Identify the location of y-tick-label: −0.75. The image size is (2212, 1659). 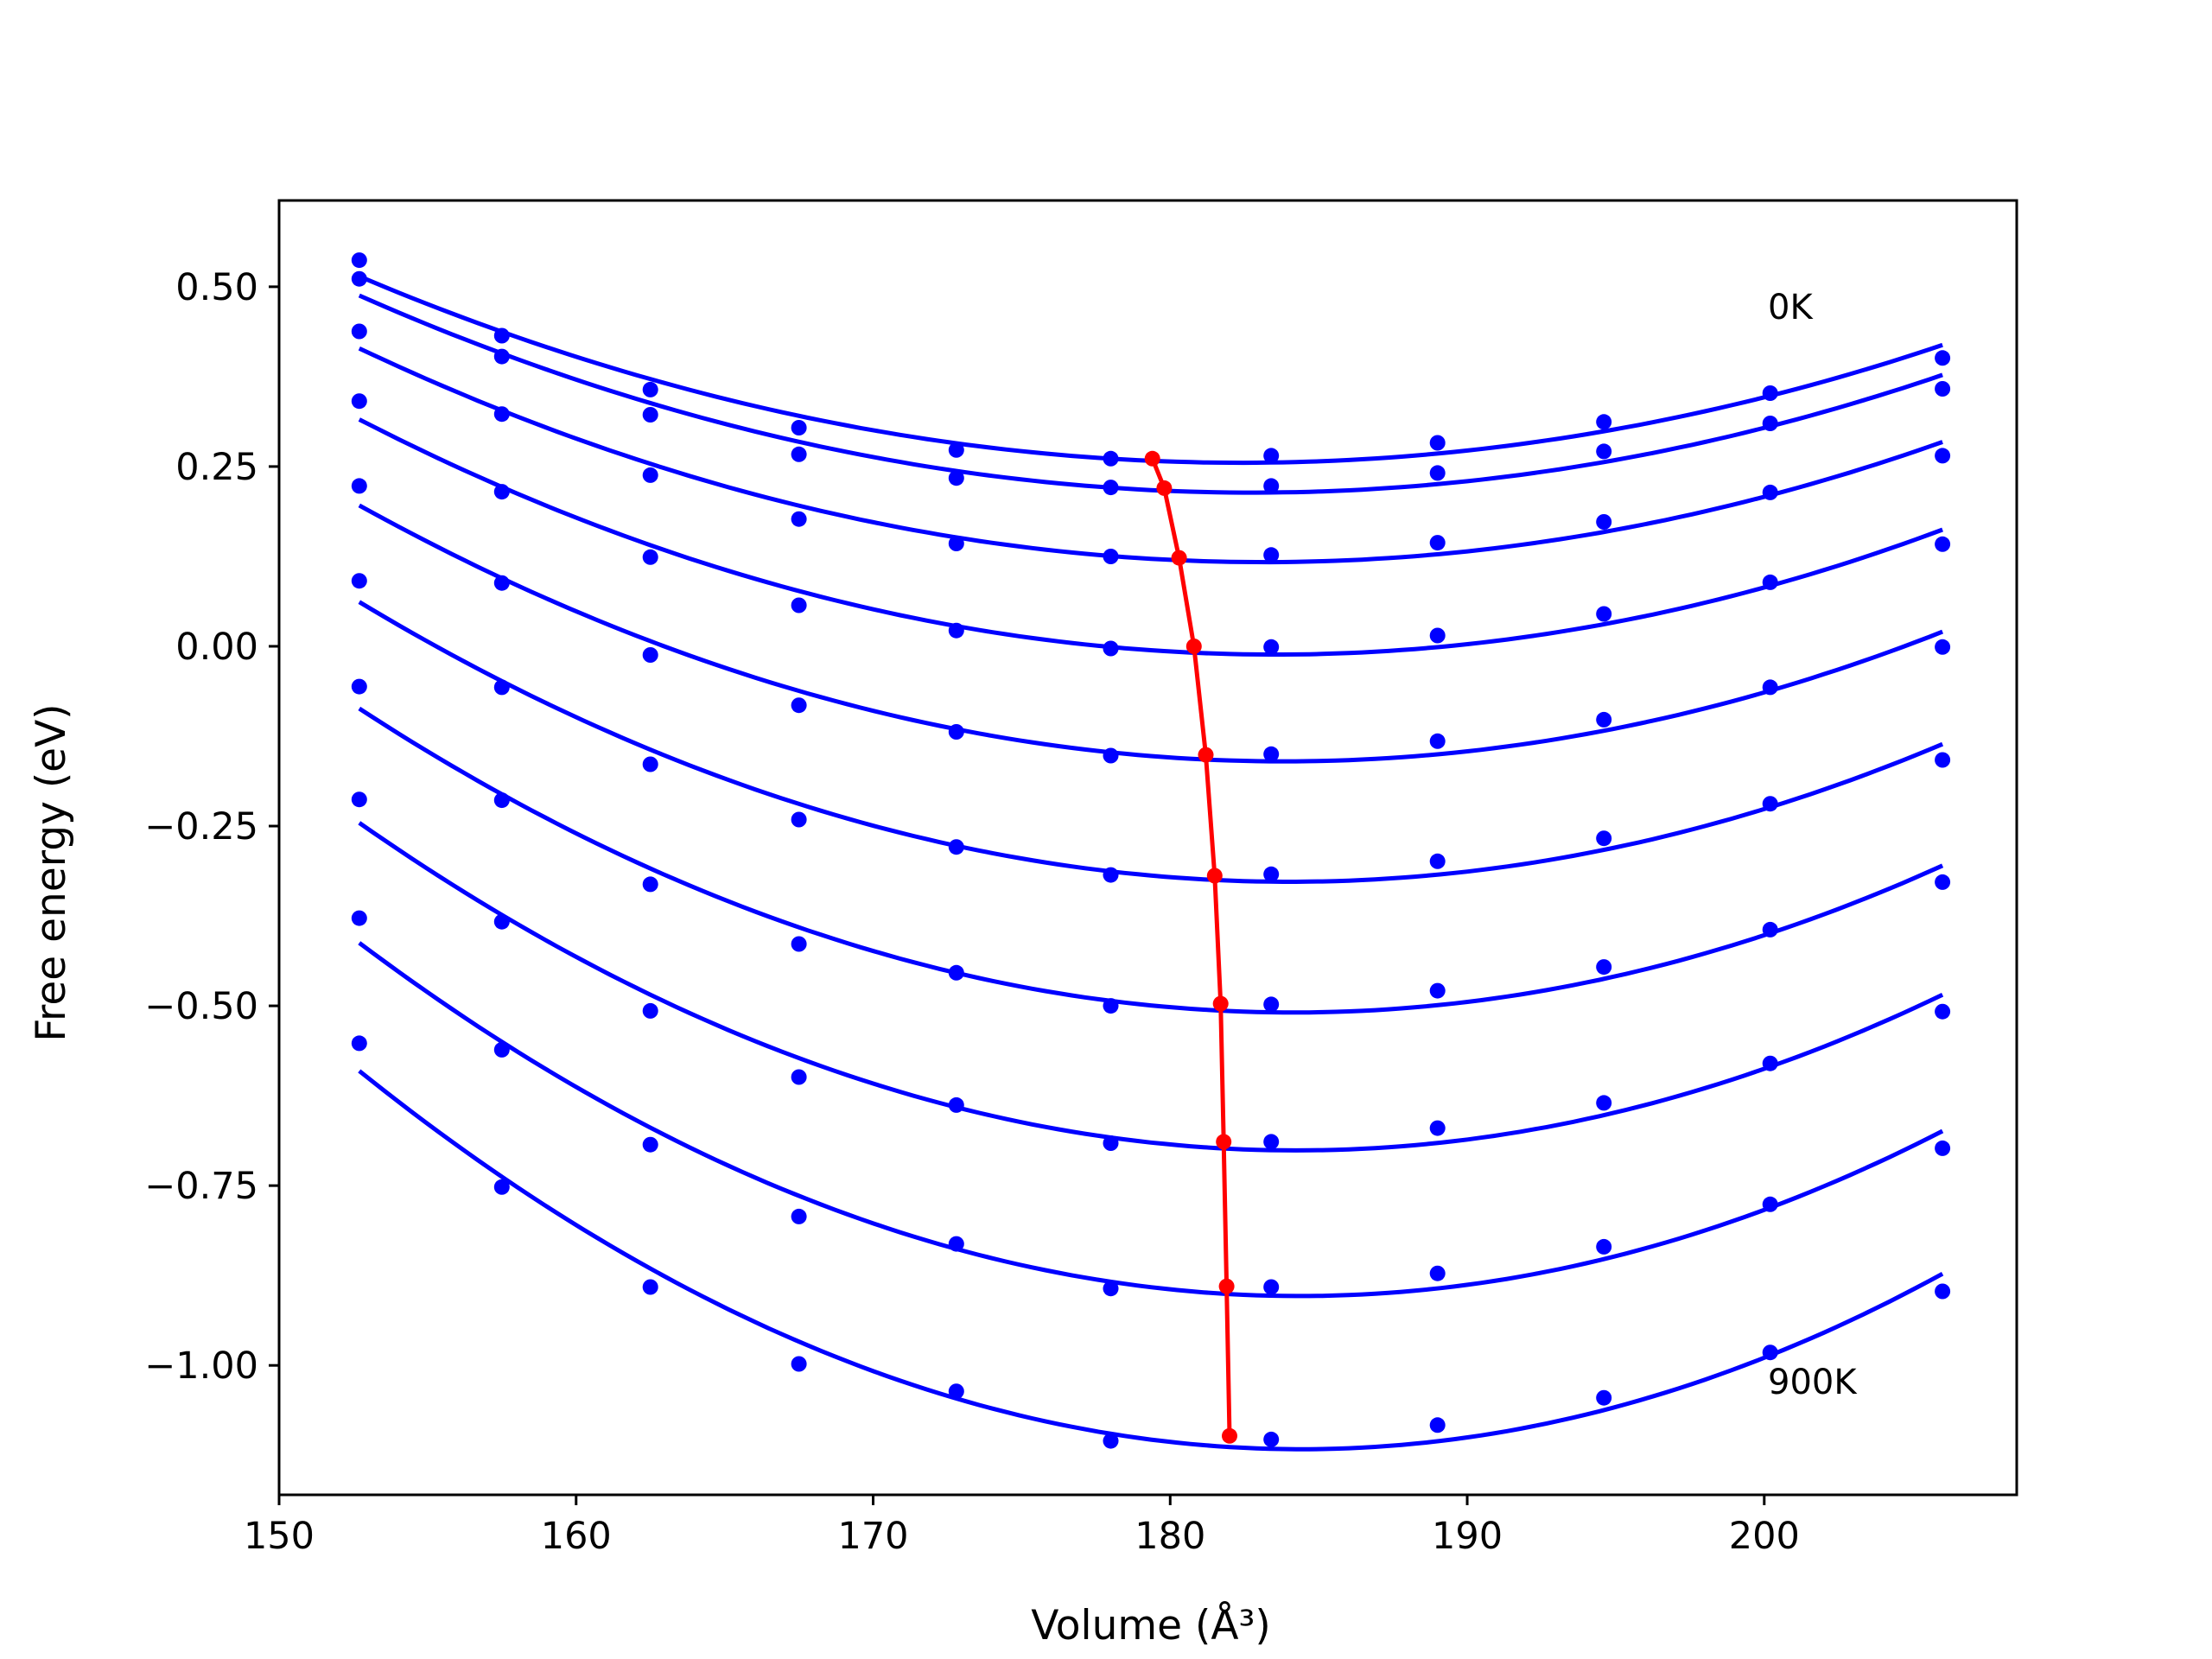
(201, 1186).